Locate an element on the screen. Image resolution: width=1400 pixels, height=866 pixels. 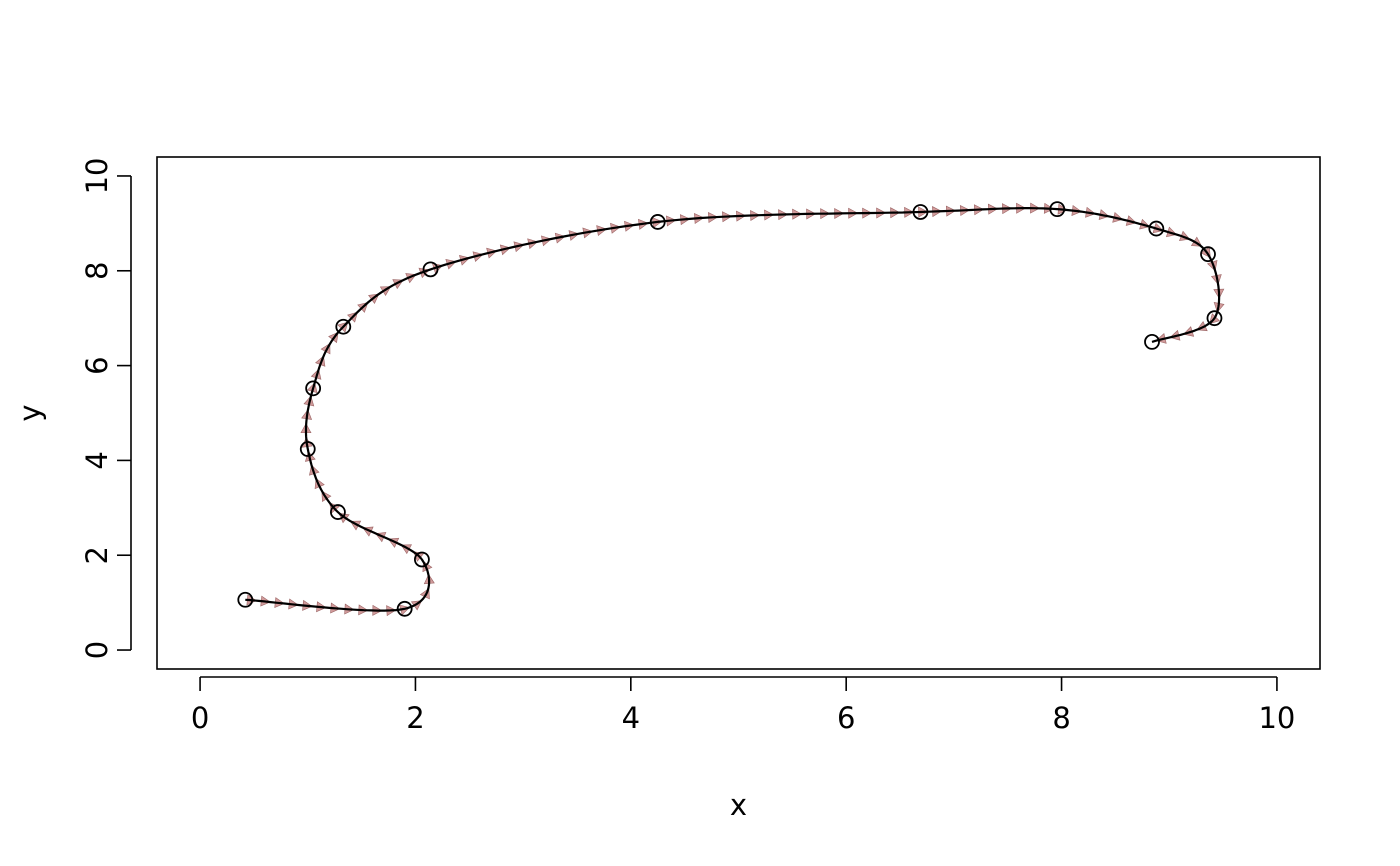
x-tick-label: 4 is located at coordinates (631, 718).